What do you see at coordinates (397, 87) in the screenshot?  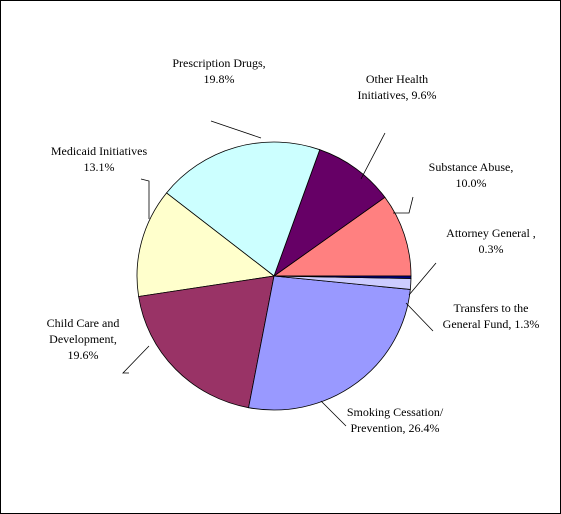 I see `slice-label-1: Other Health Initiatives, 9.6%` at bounding box center [397, 87].